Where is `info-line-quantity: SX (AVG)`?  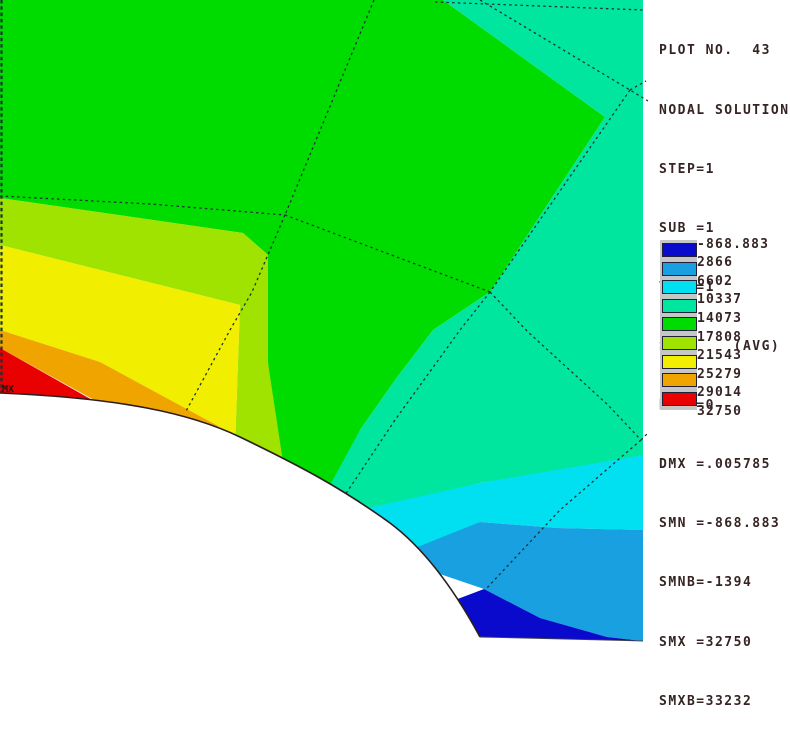 info-line-quantity: SX (AVG) is located at coordinates (720, 346).